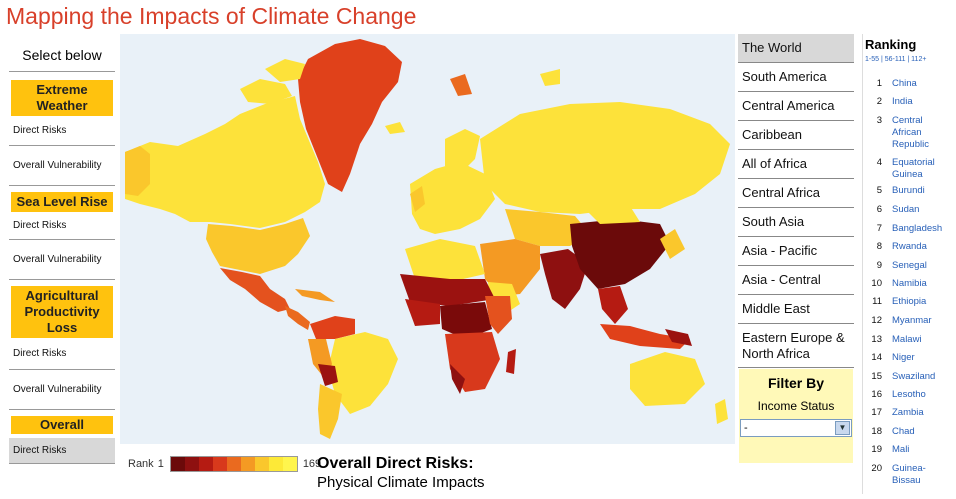 The width and height of the screenshot is (956, 499). What do you see at coordinates (796, 77) in the screenshot?
I see `region-item-south-america: South America` at bounding box center [796, 77].